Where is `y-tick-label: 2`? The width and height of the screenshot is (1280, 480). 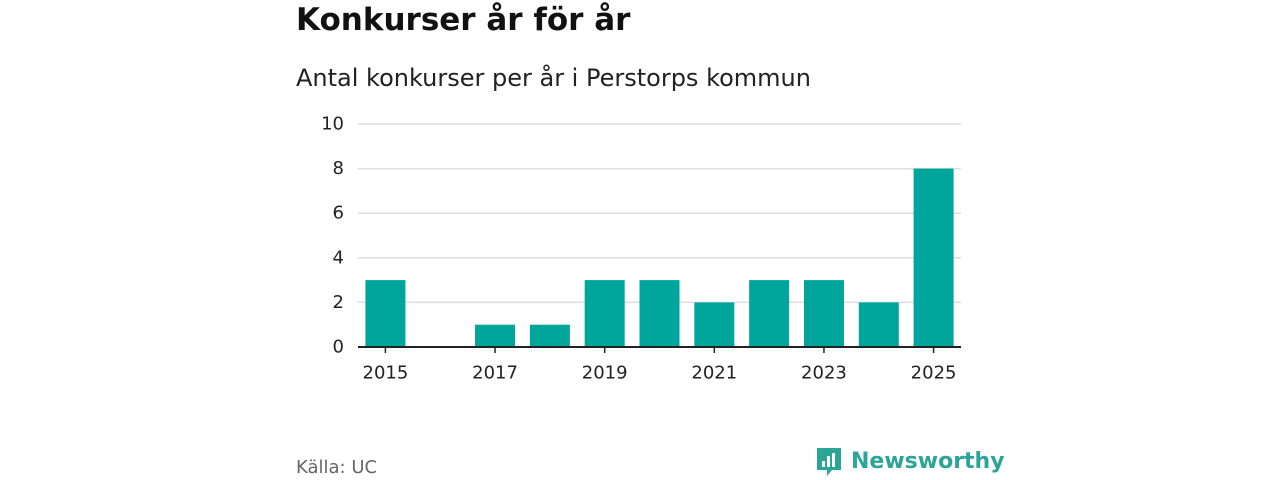 y-tick-label: 2 is located at coordinates (338, 302).